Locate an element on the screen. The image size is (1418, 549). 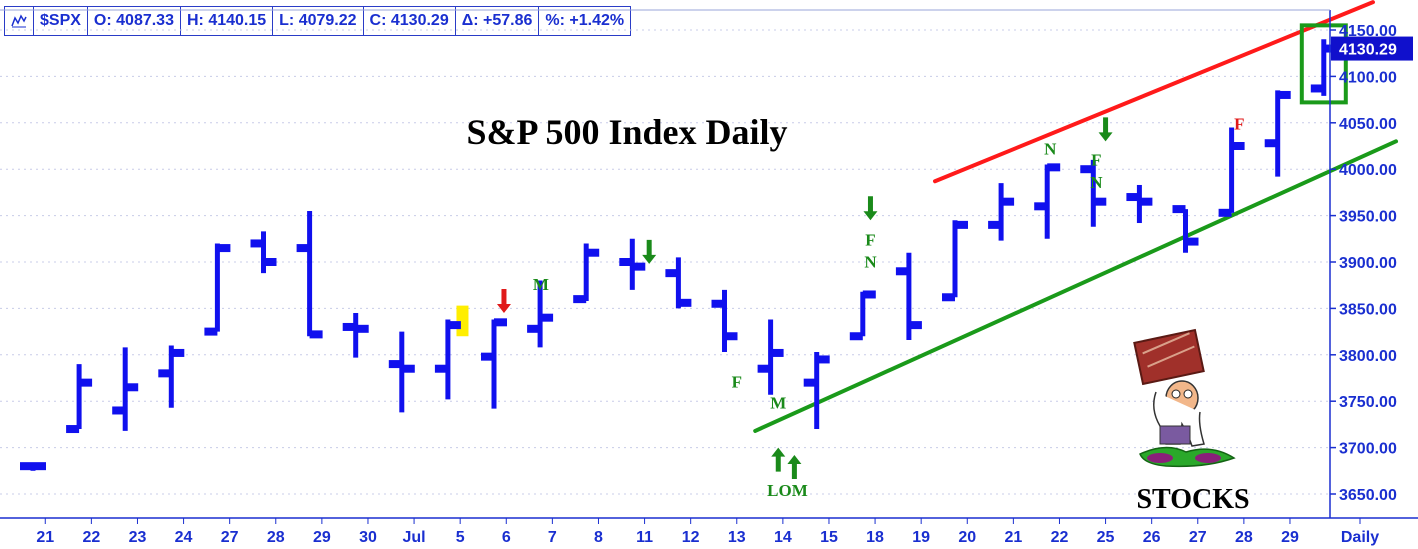
y-tick-label: 3650.00 is located at coordinates (1368, 495).